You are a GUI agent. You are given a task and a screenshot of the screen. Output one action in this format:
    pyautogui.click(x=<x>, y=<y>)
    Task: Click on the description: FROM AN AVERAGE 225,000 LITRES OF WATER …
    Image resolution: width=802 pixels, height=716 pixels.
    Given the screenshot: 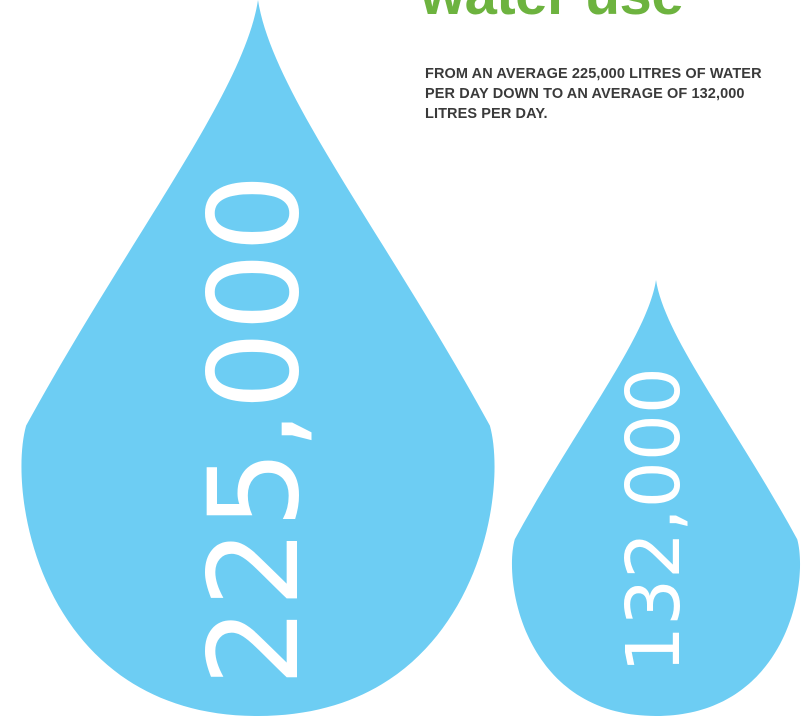 What is the action you would take?
    pyautogui.click(x=593, y=94)
    